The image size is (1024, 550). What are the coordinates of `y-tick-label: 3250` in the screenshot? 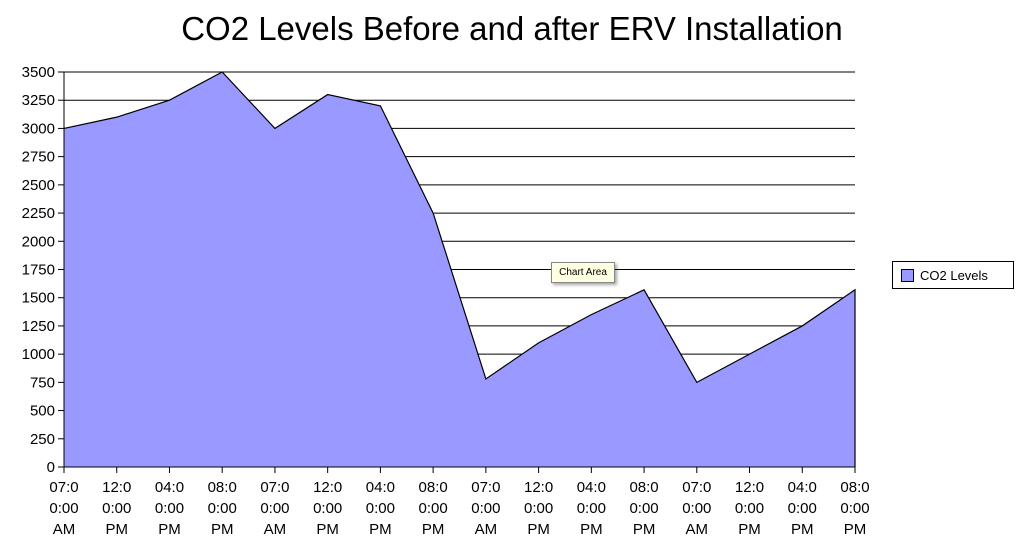 It's located at (38, 100).